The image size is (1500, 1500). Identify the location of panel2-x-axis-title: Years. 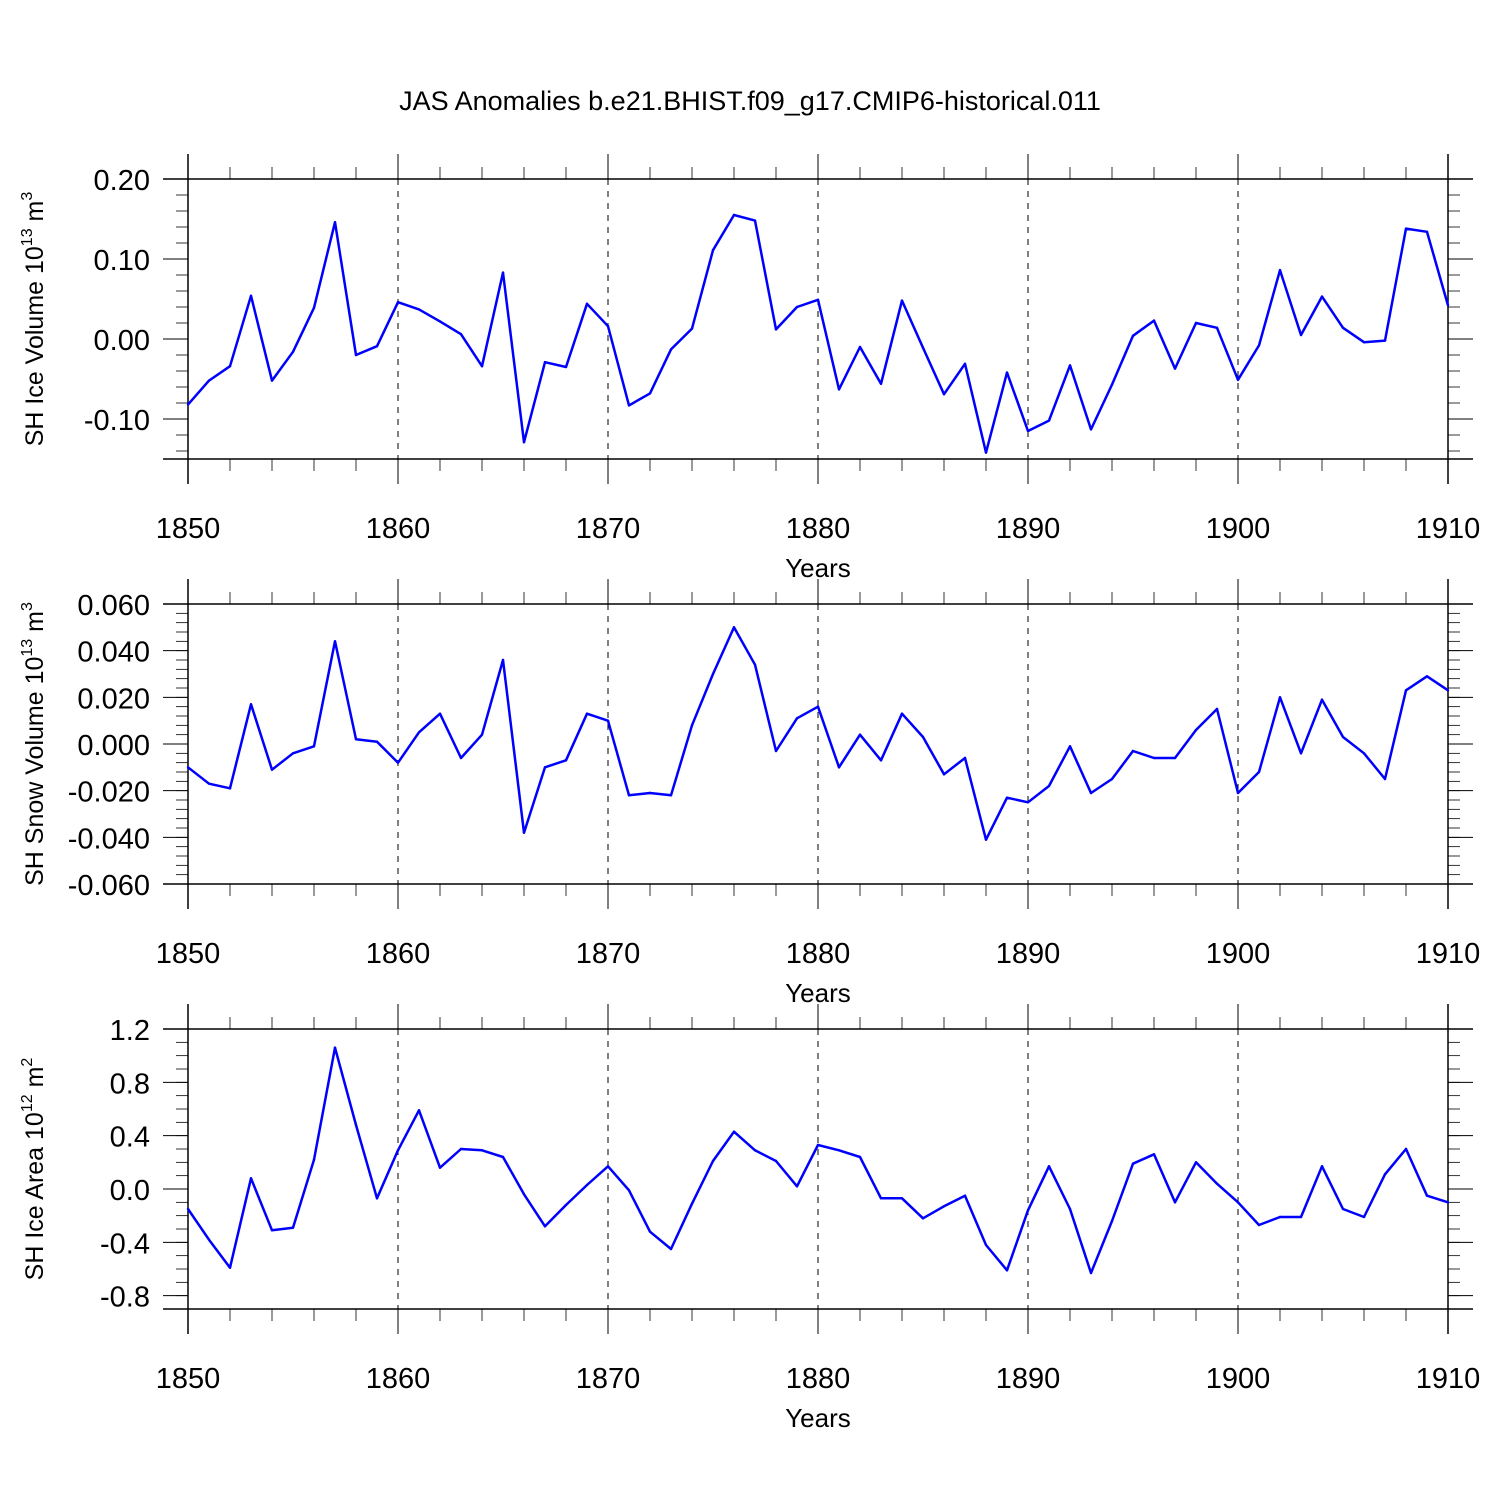
(818, 993).